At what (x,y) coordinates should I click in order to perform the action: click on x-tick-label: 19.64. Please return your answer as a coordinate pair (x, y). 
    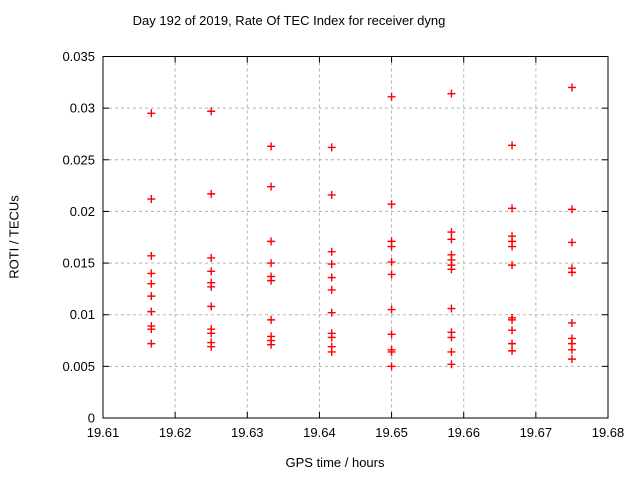
    Looking at the image, I should click on (319, 432).